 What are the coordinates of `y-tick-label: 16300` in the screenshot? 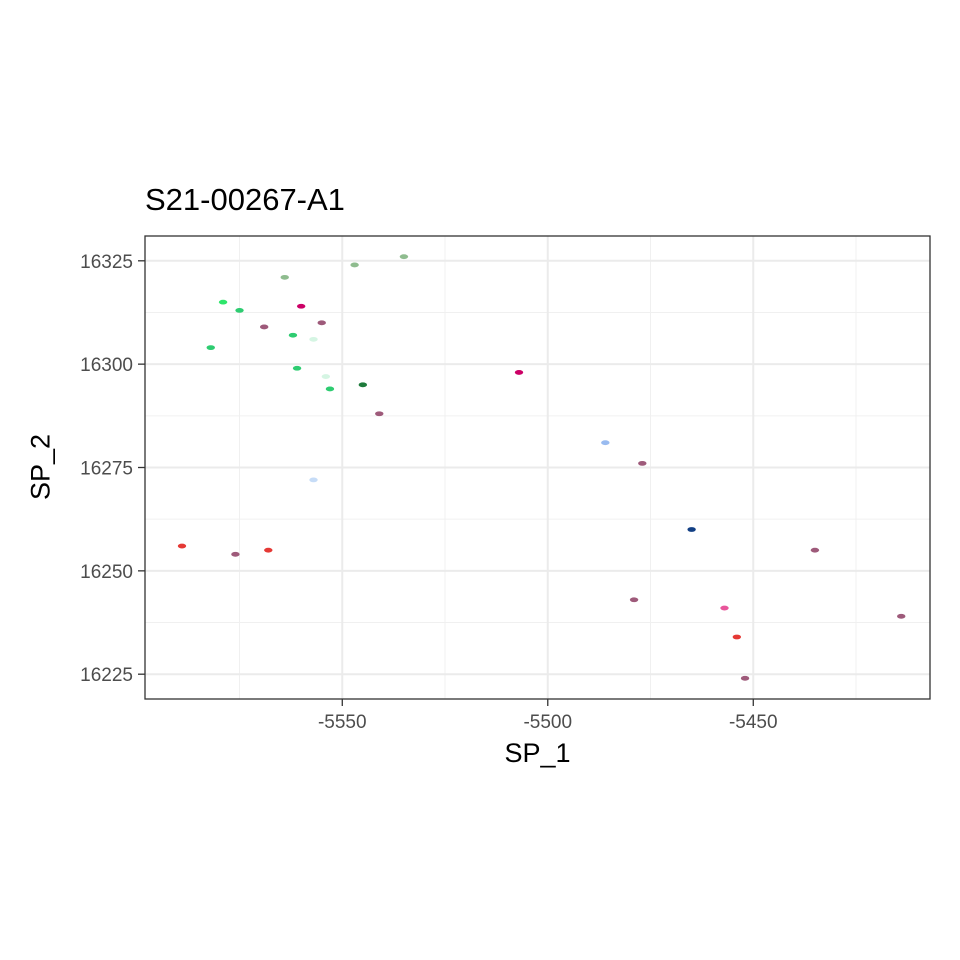 It's located at (106, 365).